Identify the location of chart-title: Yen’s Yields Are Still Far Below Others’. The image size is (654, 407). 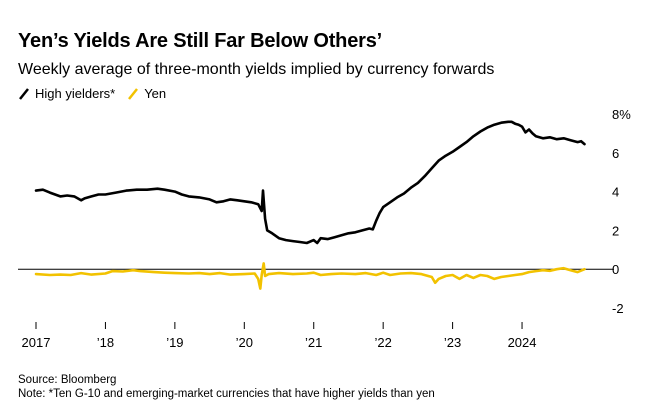
(200, 41).